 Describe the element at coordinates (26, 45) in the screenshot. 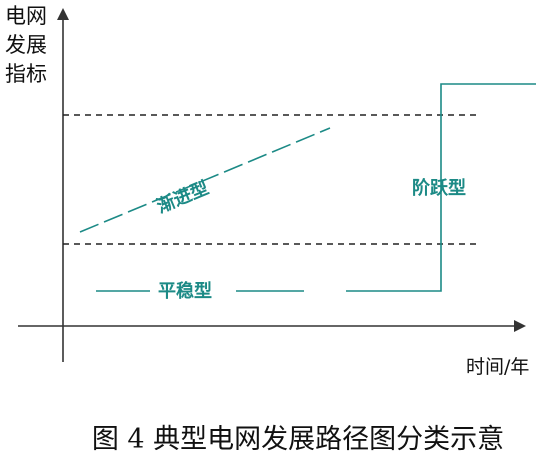

I see `y-axis-label-line-2: 发展` at that location.